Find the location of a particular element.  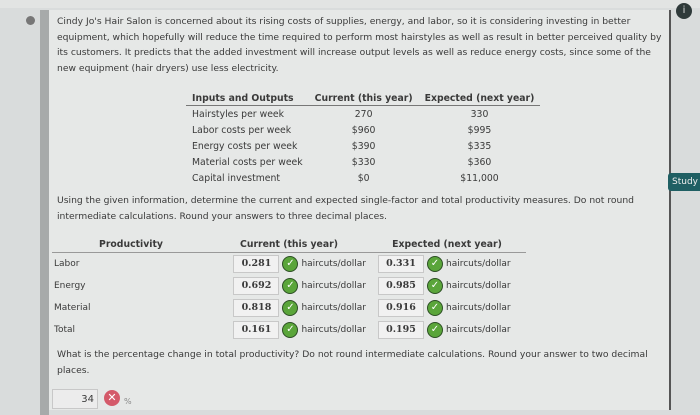

left-border is located at coordinates (44, 212).